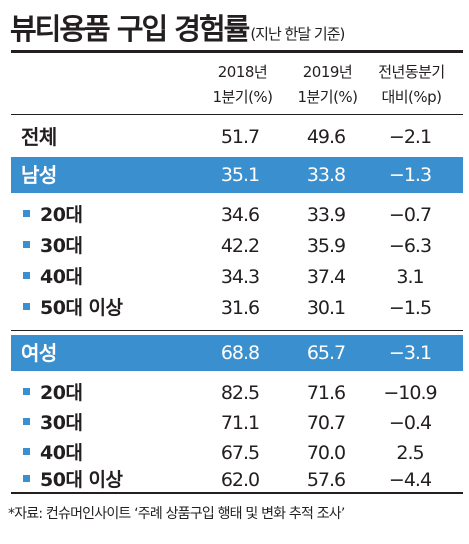  I want to click on cell-change: −4.4, so click(410, 480).